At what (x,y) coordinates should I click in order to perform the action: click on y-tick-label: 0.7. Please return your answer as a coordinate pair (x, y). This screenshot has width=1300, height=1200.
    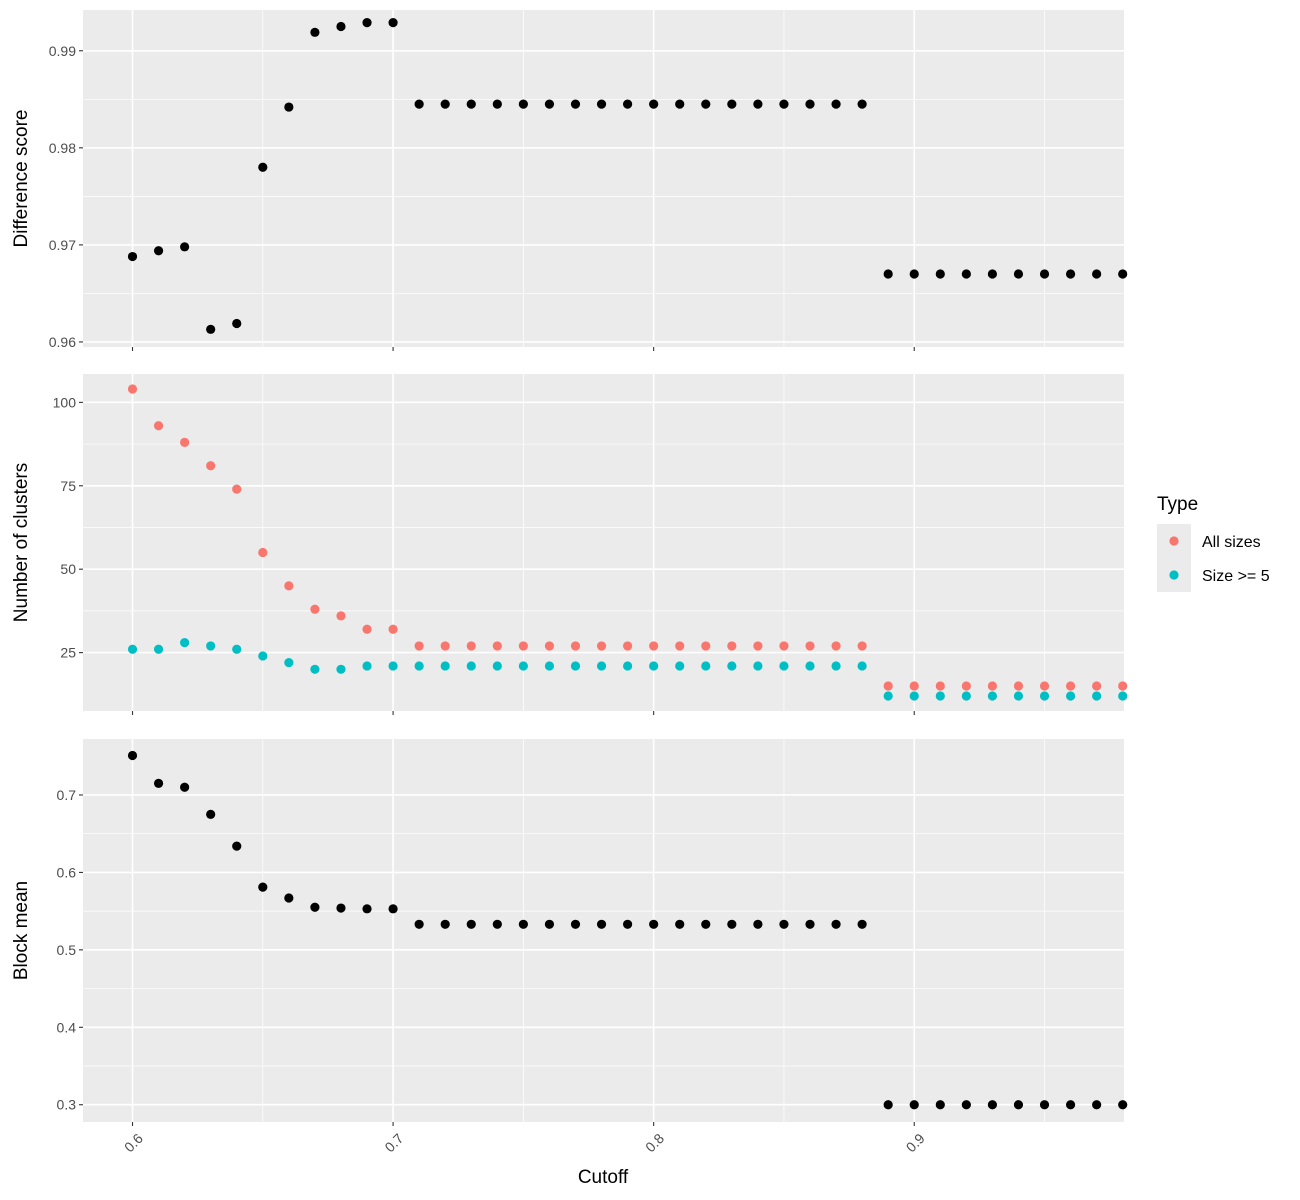
    Looking at the image, I should click on (67, 795).